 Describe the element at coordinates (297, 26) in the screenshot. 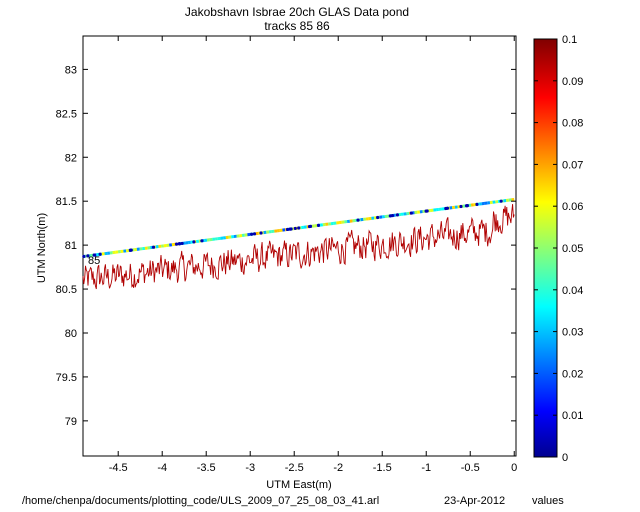

I see `chart-subtitle: tracks 85 86` at that location.